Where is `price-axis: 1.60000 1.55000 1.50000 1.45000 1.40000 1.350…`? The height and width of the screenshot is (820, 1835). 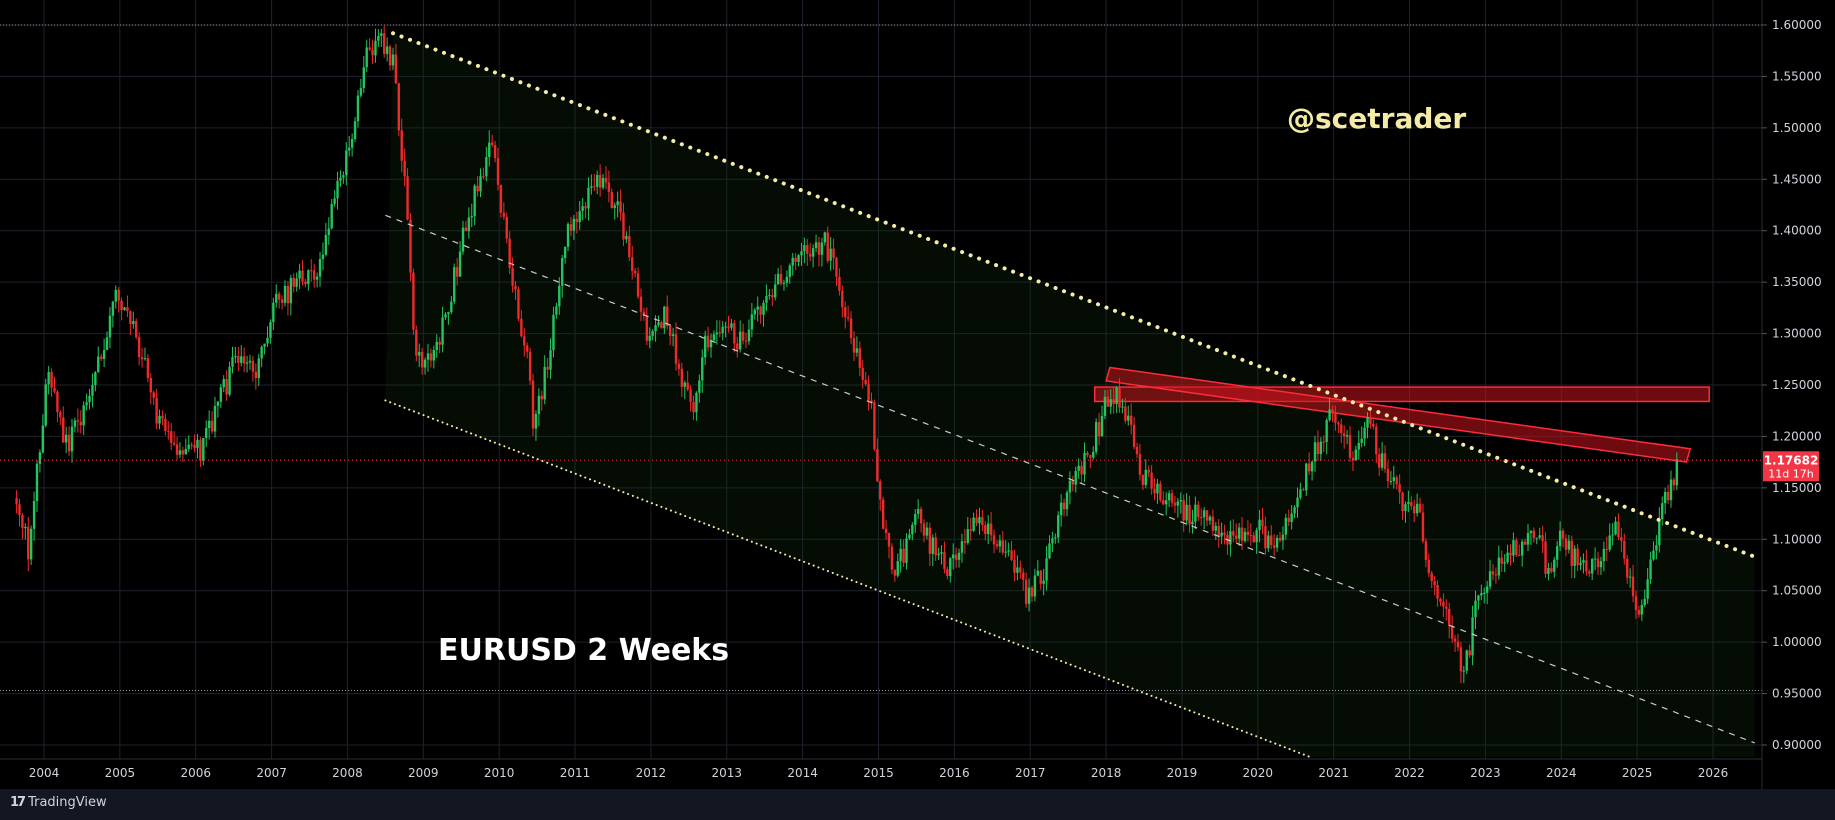 price-axis: 1.60000 1.55000 1.50000 1.45000 1.40000 1.350… is located at coordinates (1792, 385).